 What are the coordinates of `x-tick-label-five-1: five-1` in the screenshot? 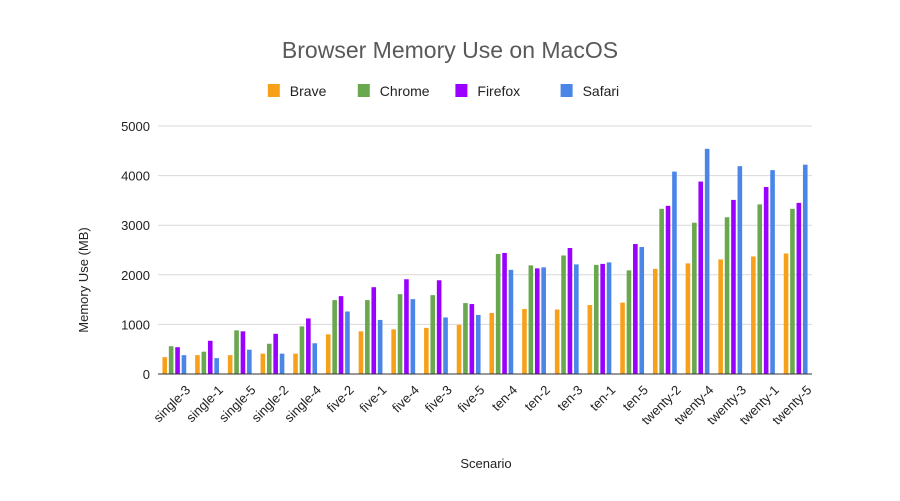 It's located at (372, 398).